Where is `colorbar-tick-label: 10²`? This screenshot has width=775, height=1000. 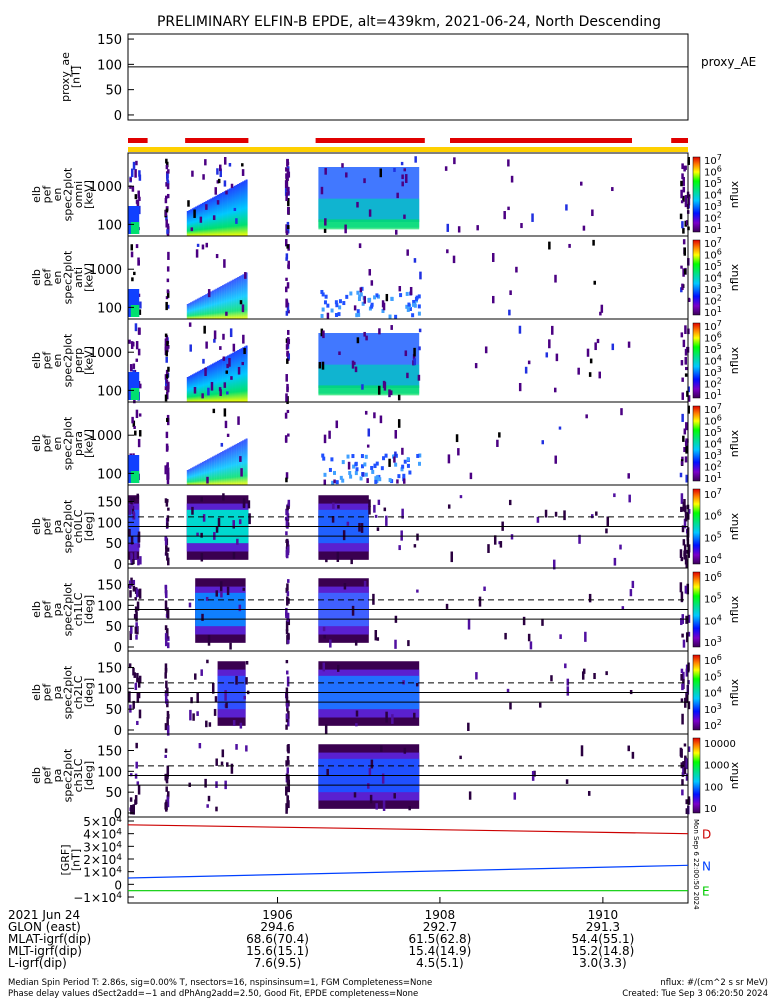 colorbar-tick-label: 10² is located at coordinates (713, 384).